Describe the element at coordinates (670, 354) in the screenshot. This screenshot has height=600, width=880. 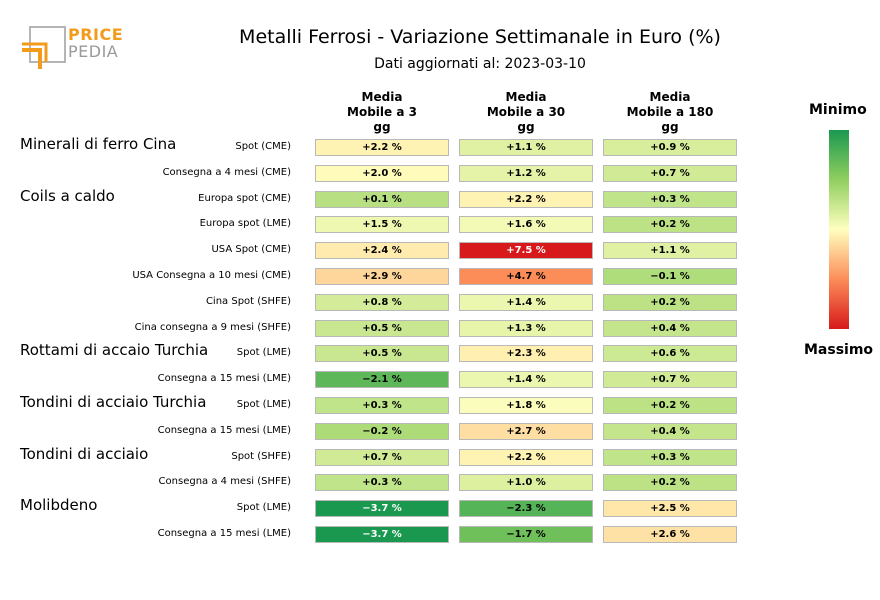
I see `heatmap-cell: +0.6 %` at that location.